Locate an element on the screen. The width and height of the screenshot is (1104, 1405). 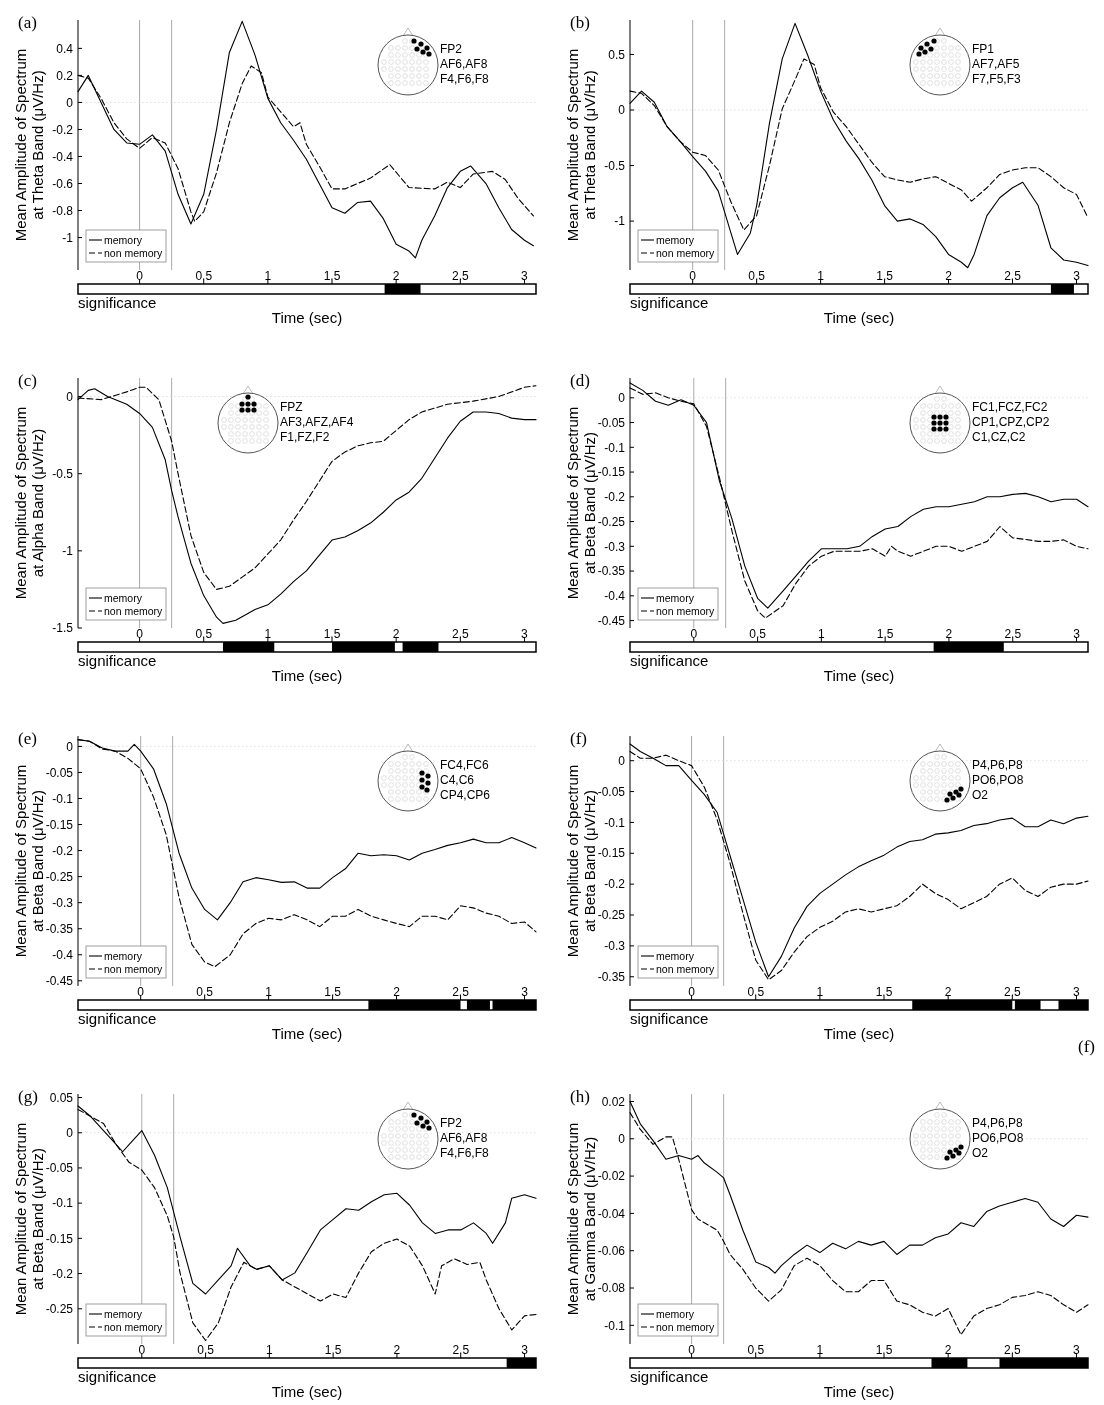
y-axis-title: Mean Amplitude of Spectrum at Theta Band (μV/Hz) is located at coordinates (581, 145).